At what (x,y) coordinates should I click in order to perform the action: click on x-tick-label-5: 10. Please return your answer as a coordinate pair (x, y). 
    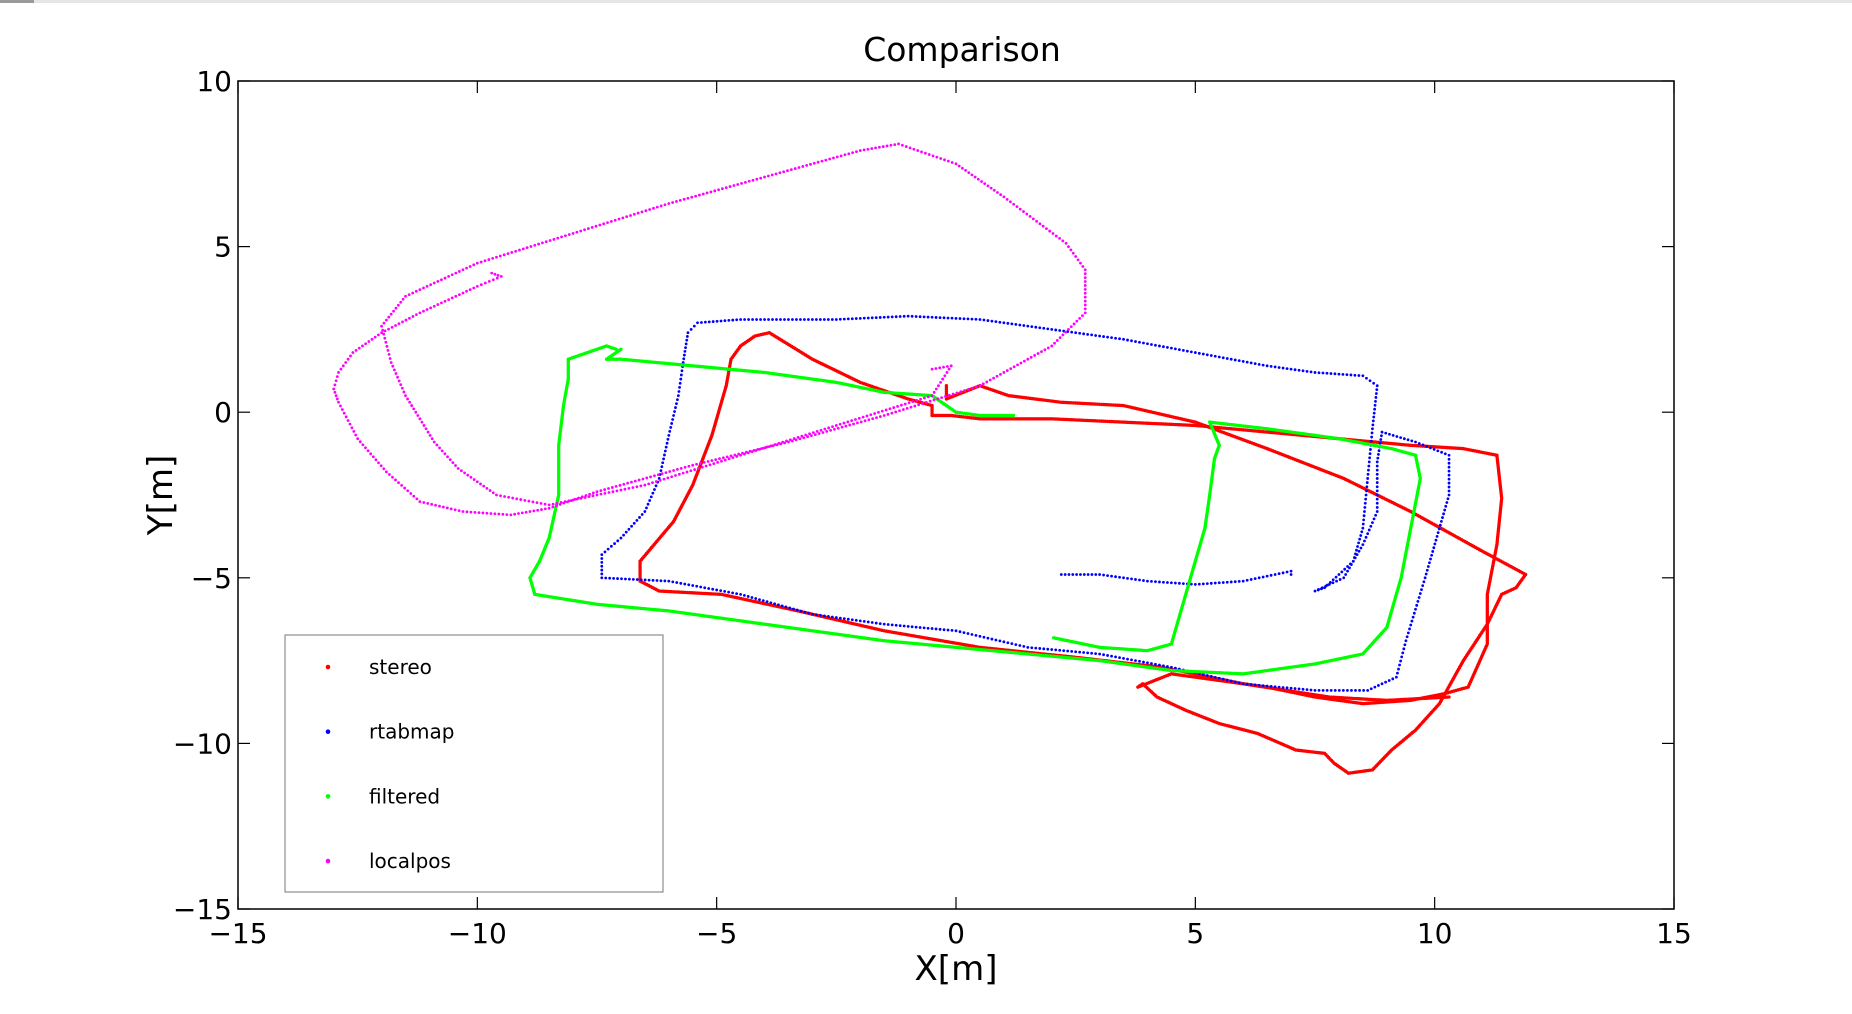
    Looking at the image, I should click on (1435, 933).